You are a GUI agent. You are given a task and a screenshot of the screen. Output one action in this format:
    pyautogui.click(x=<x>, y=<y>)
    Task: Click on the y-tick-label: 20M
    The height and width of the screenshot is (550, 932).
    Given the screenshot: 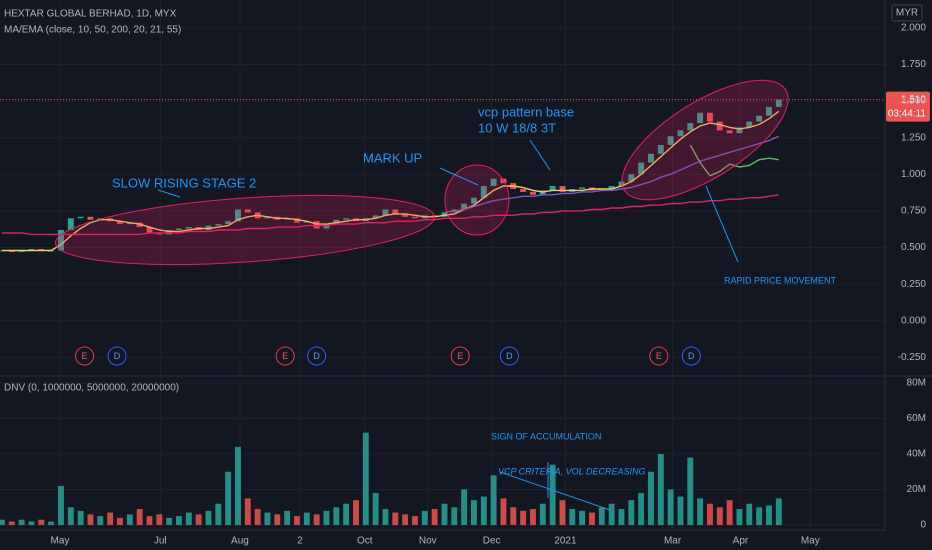 What is the action you would take?
    pyautogui.click(x=916, y=489)
    